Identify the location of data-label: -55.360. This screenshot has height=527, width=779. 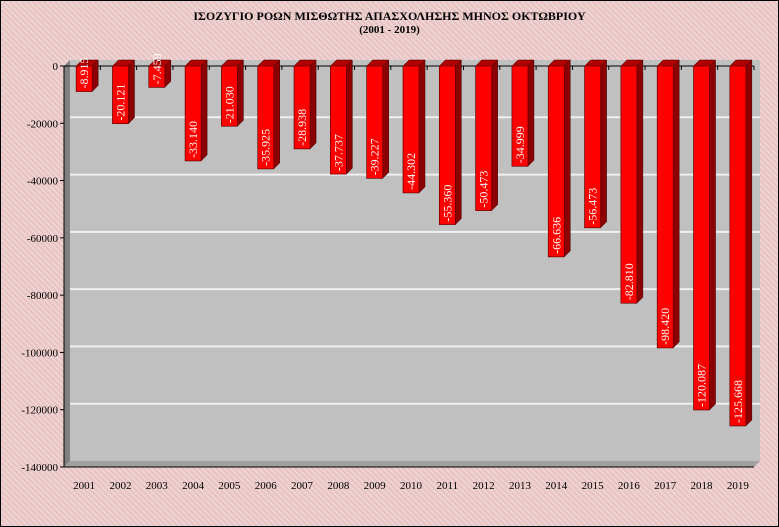
(447, 203).